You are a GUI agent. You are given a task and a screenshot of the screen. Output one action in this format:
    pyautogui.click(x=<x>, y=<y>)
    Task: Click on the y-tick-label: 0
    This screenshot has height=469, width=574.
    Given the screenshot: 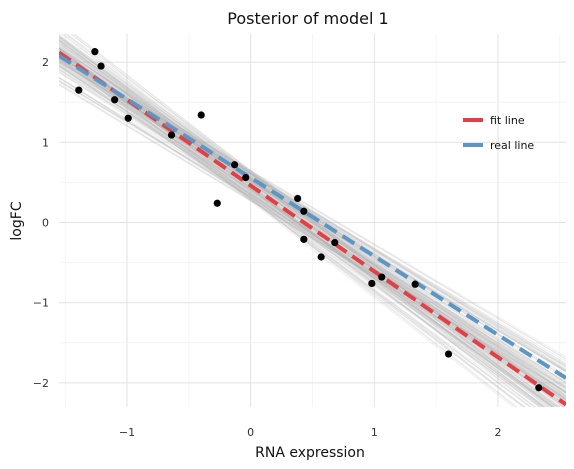 What is the action you would take?
    pyautogui.click(x=45, y=223)
    